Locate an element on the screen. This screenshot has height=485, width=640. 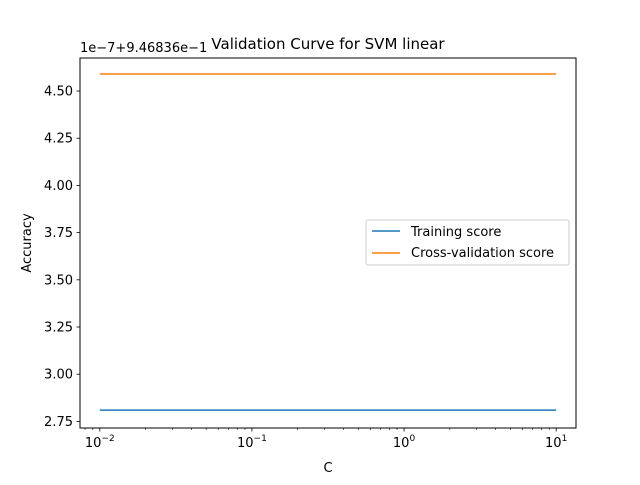
y-tick-label: 4.25 is located at coordinates (58, 139).